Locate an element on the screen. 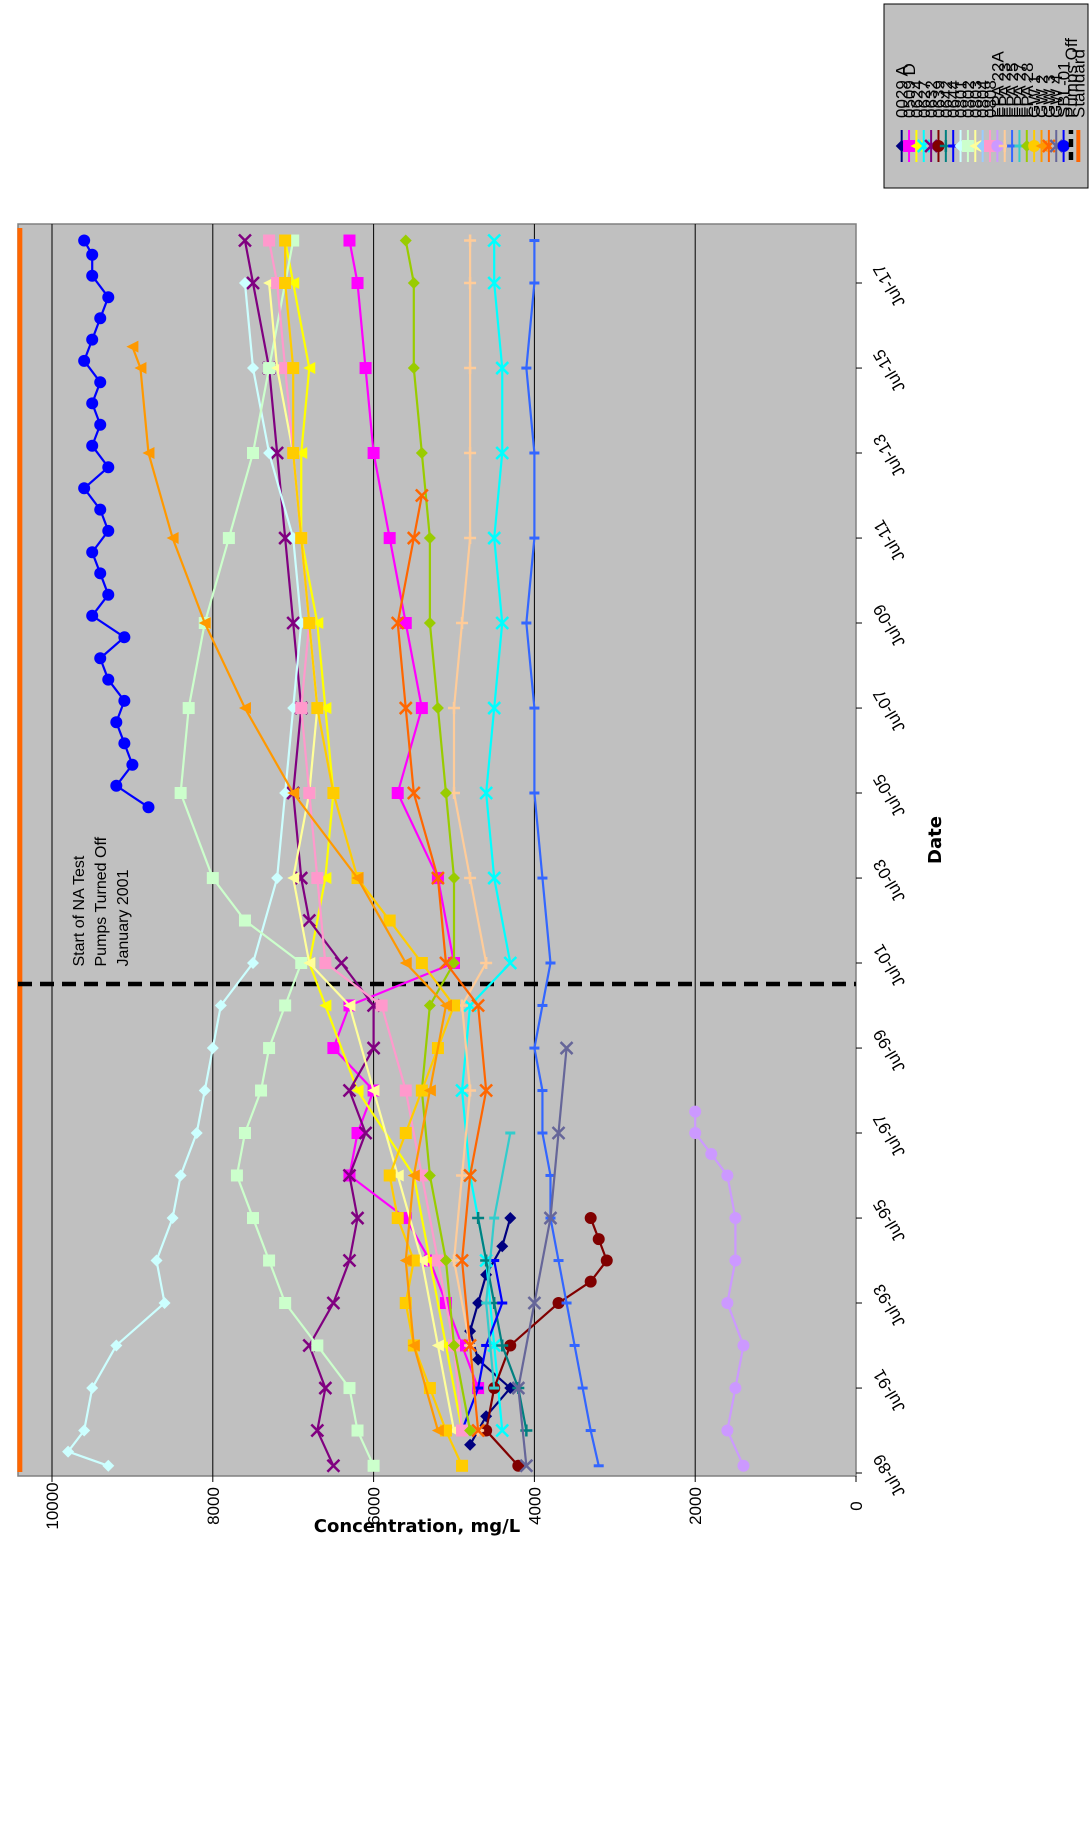  legend-label: GW 1 is located at coordinates (1034, 96).